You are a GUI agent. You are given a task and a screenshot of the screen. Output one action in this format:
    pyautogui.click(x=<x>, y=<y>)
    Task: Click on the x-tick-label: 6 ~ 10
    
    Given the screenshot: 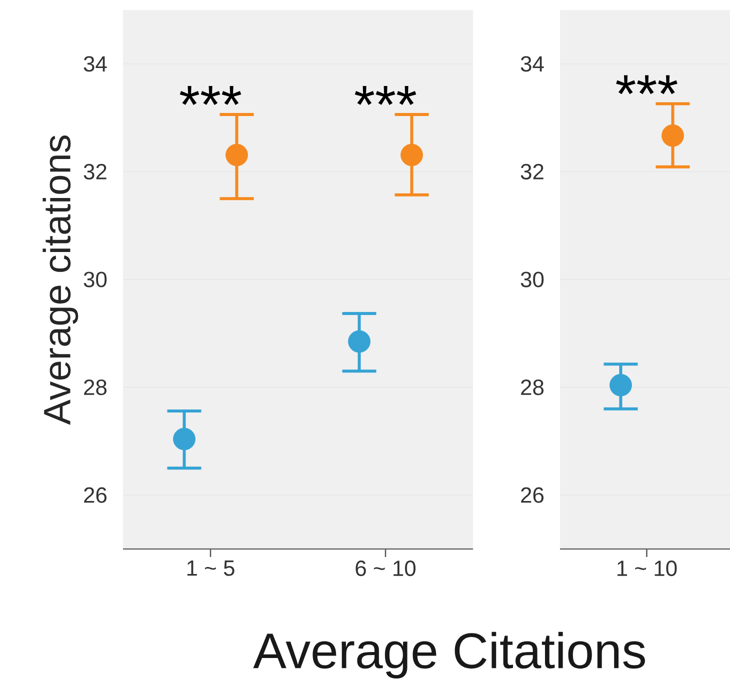 What is the action you would take?
    pyautogui.click(x=386, y=568)
    